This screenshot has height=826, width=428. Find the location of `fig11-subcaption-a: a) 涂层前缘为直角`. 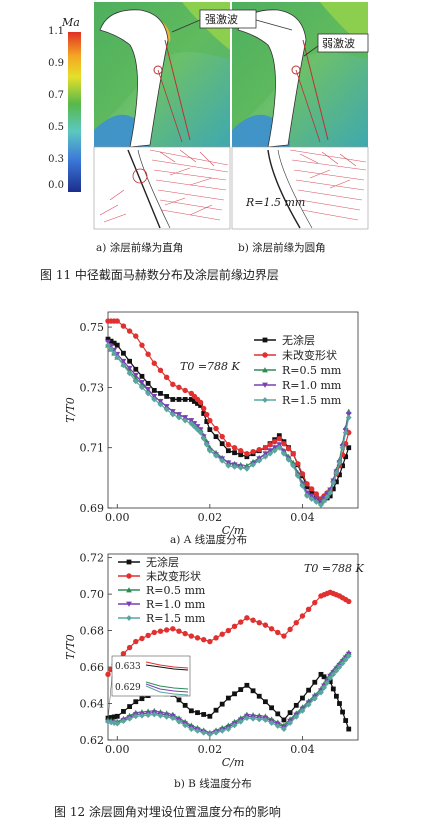

fig11-subcaption-a: a) 涂层前缘为直角 is located at coordinates (140, 248).